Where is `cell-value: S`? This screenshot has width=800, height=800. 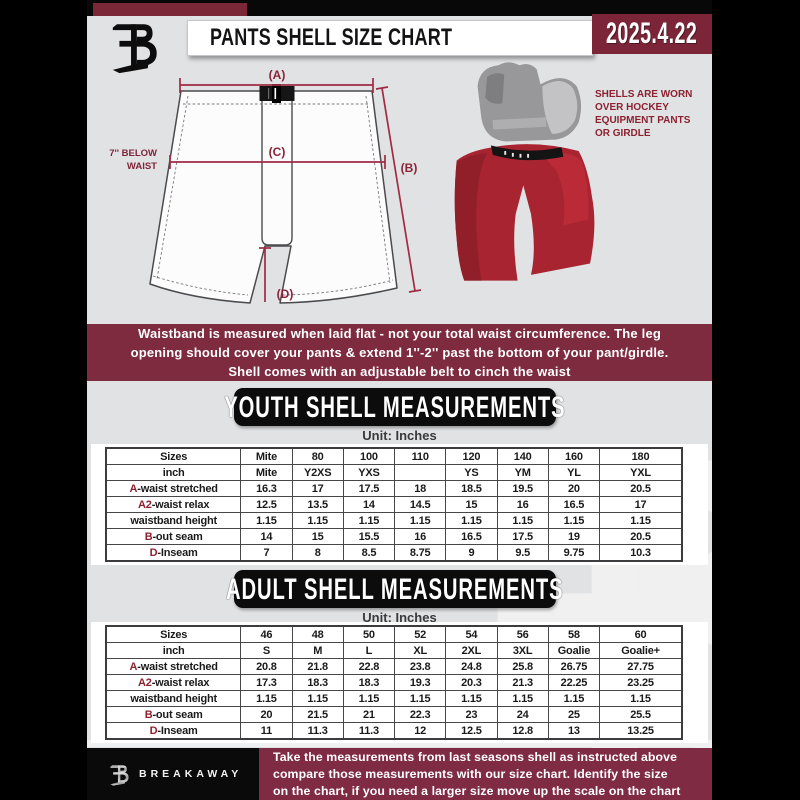
cell-value: S is located at coordinates (266, 650).